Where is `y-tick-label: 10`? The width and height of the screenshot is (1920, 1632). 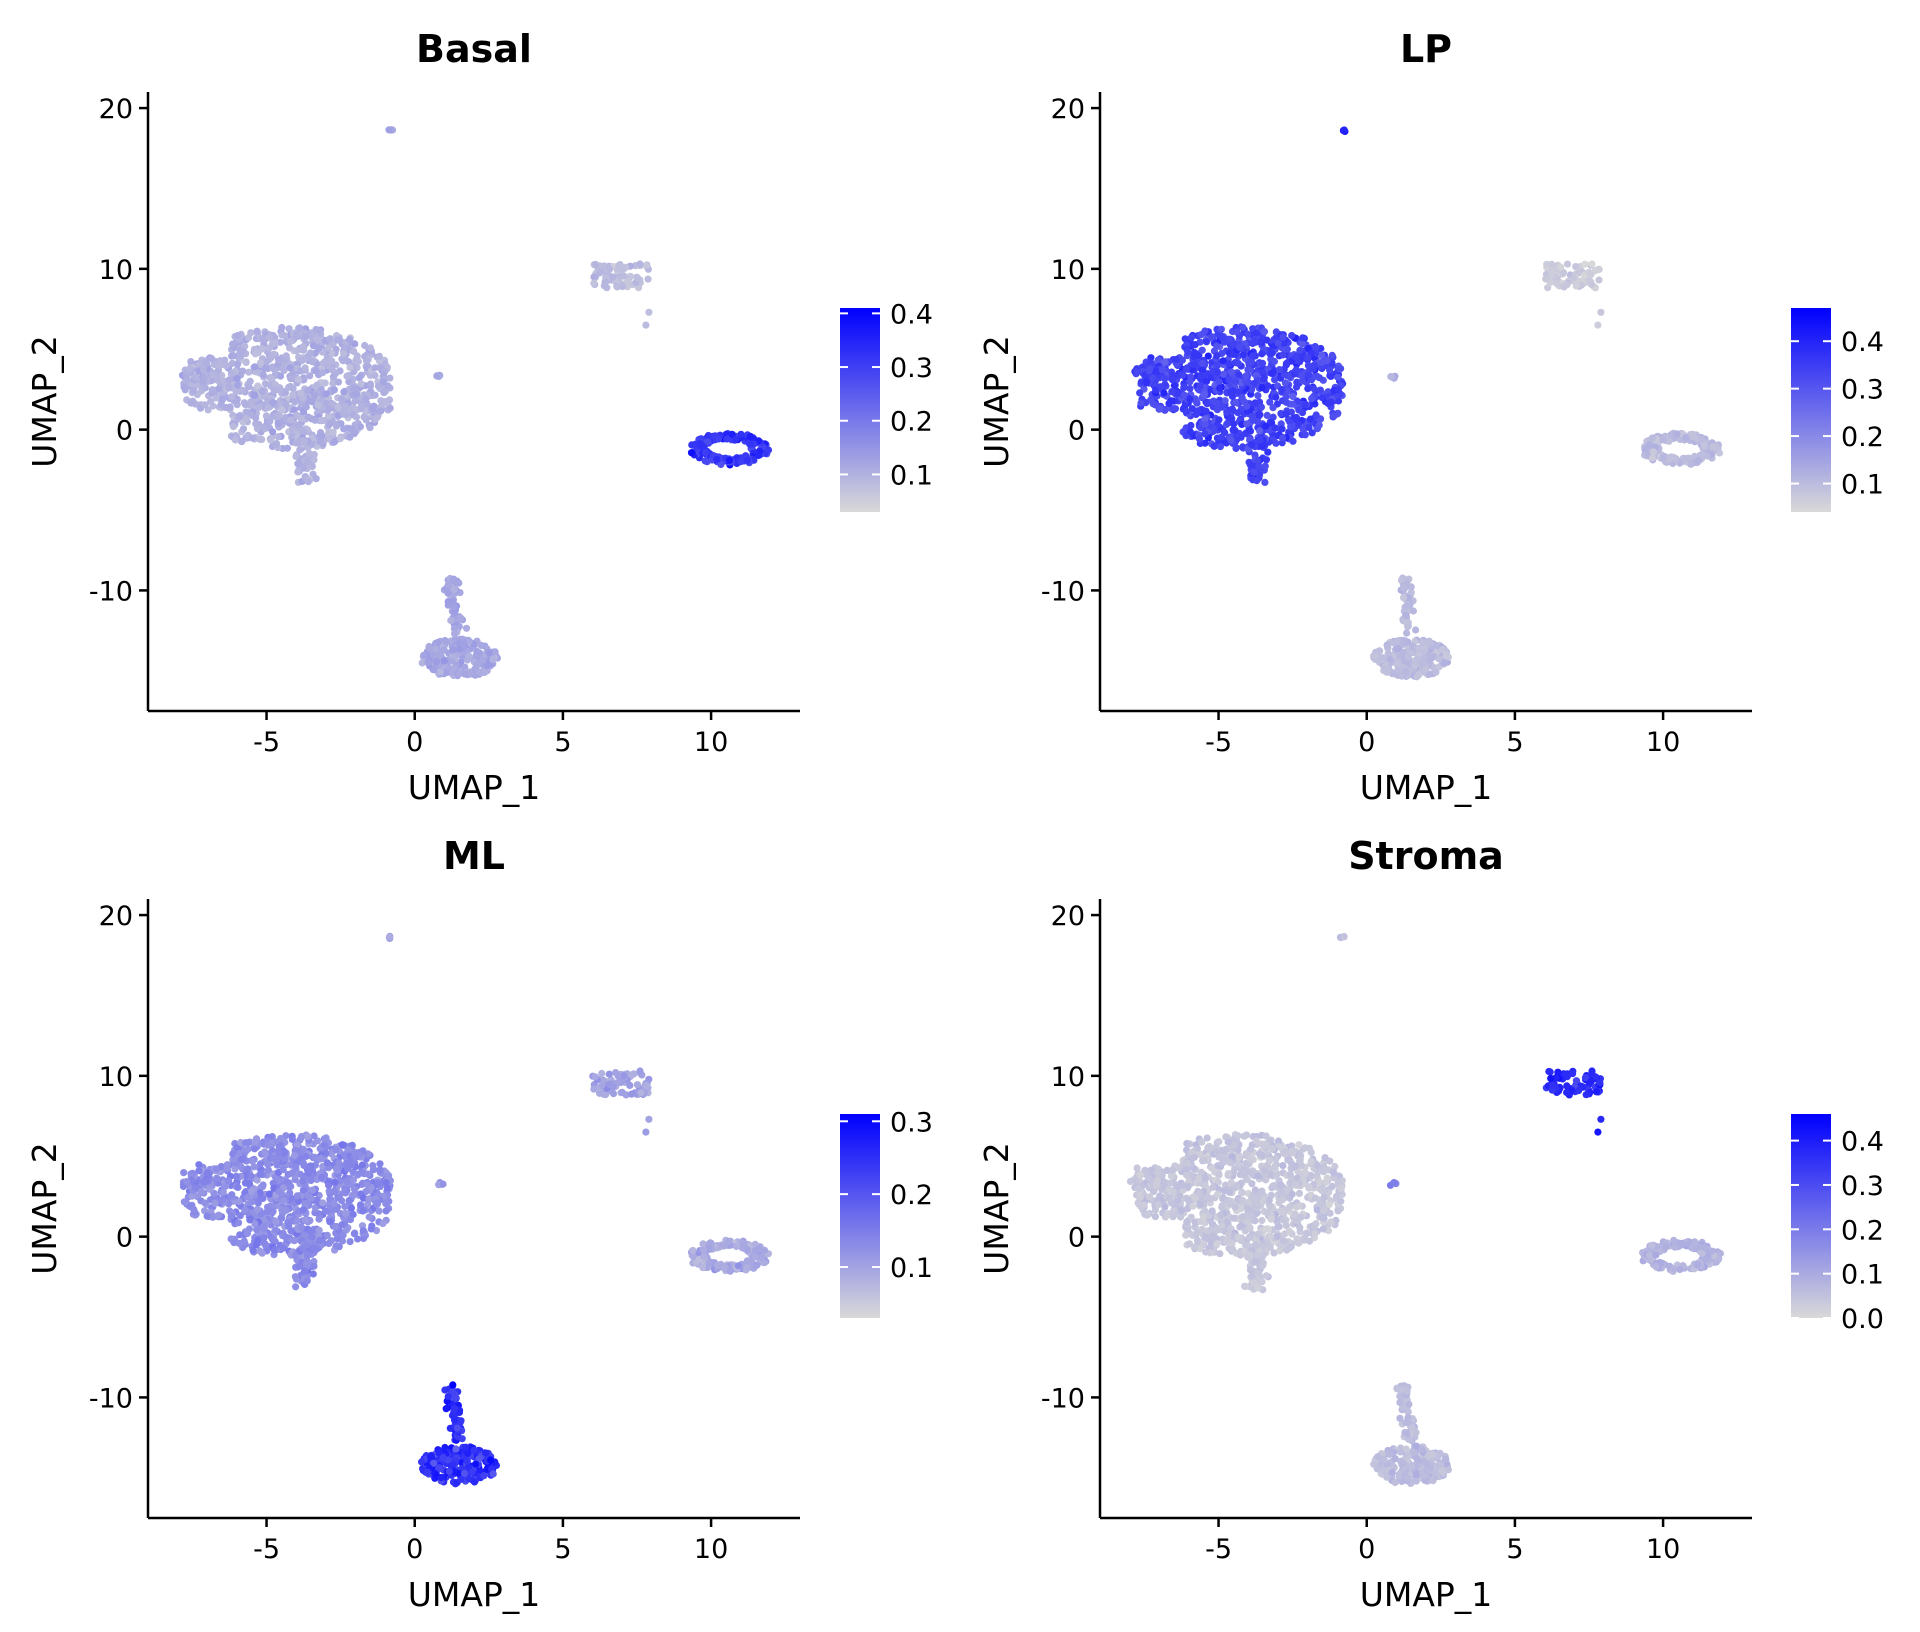 y-tick-label: 10 is located at coordinates (116, 270).